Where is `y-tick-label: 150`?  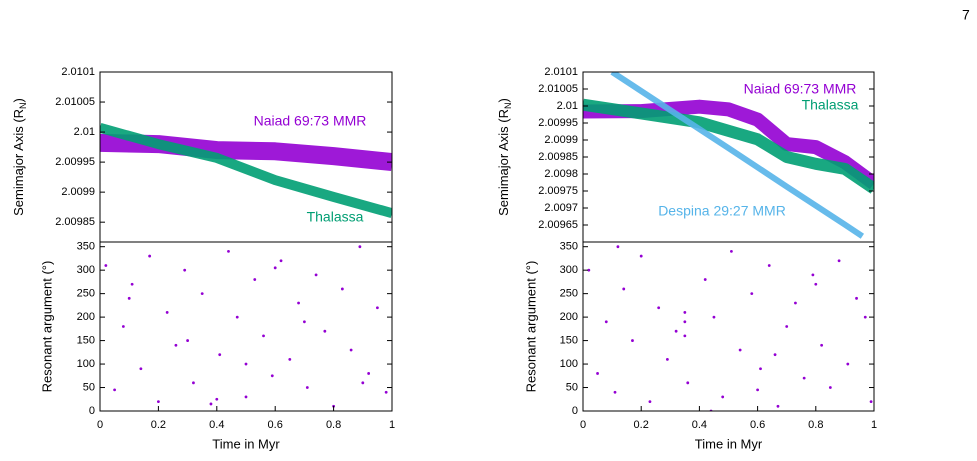 y-tick-label: 150 is located at coordinates (86, 340).